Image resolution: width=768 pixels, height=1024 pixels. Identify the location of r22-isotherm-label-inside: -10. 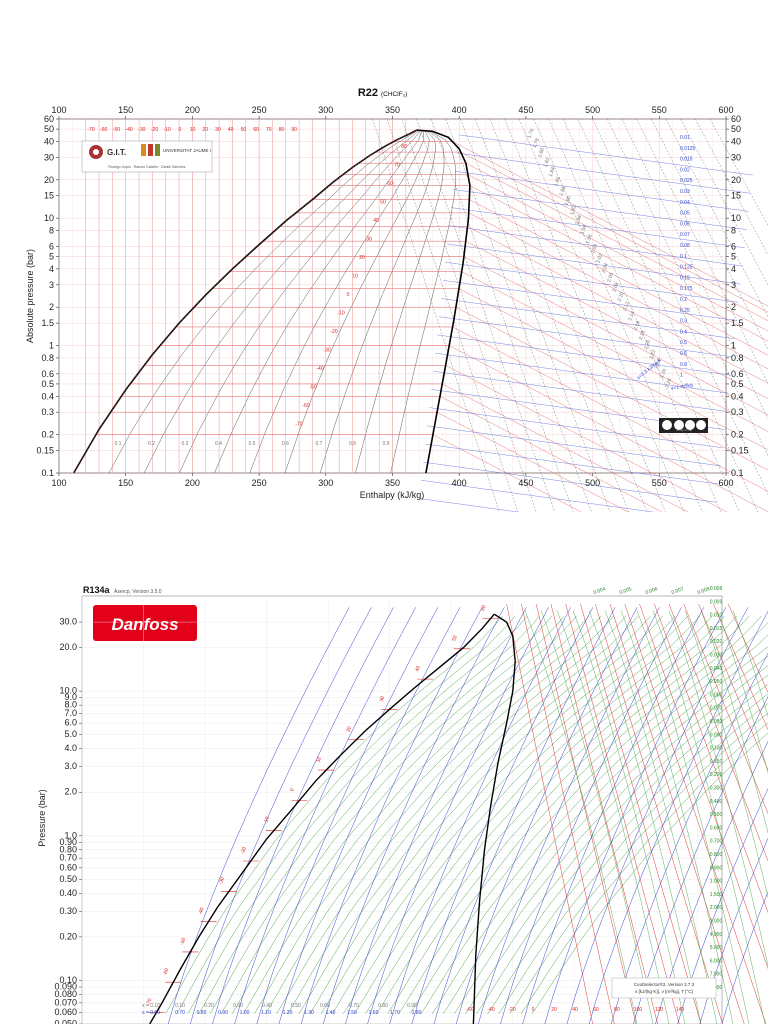
(340, 314).